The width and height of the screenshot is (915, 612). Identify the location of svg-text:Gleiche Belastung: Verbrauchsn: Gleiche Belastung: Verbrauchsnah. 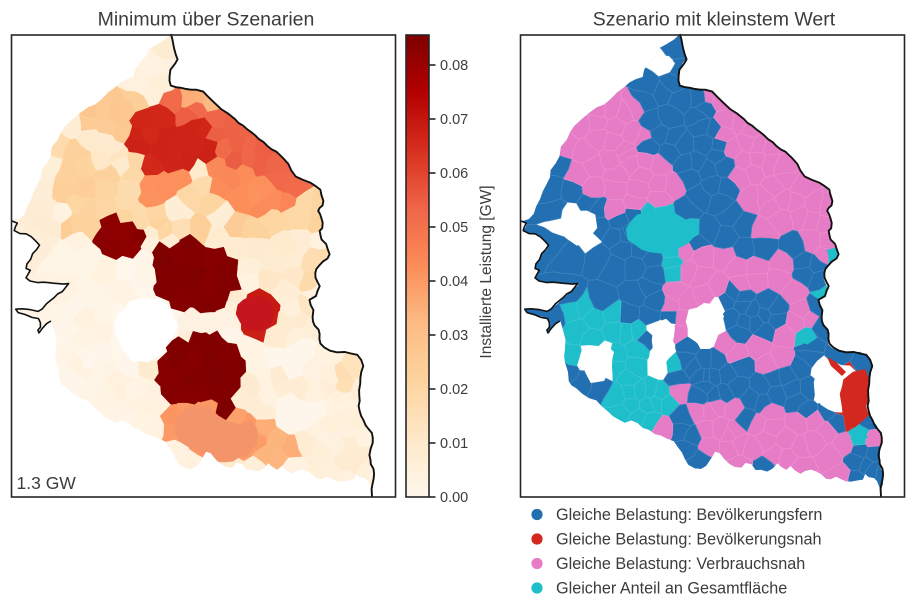
(680, 564).